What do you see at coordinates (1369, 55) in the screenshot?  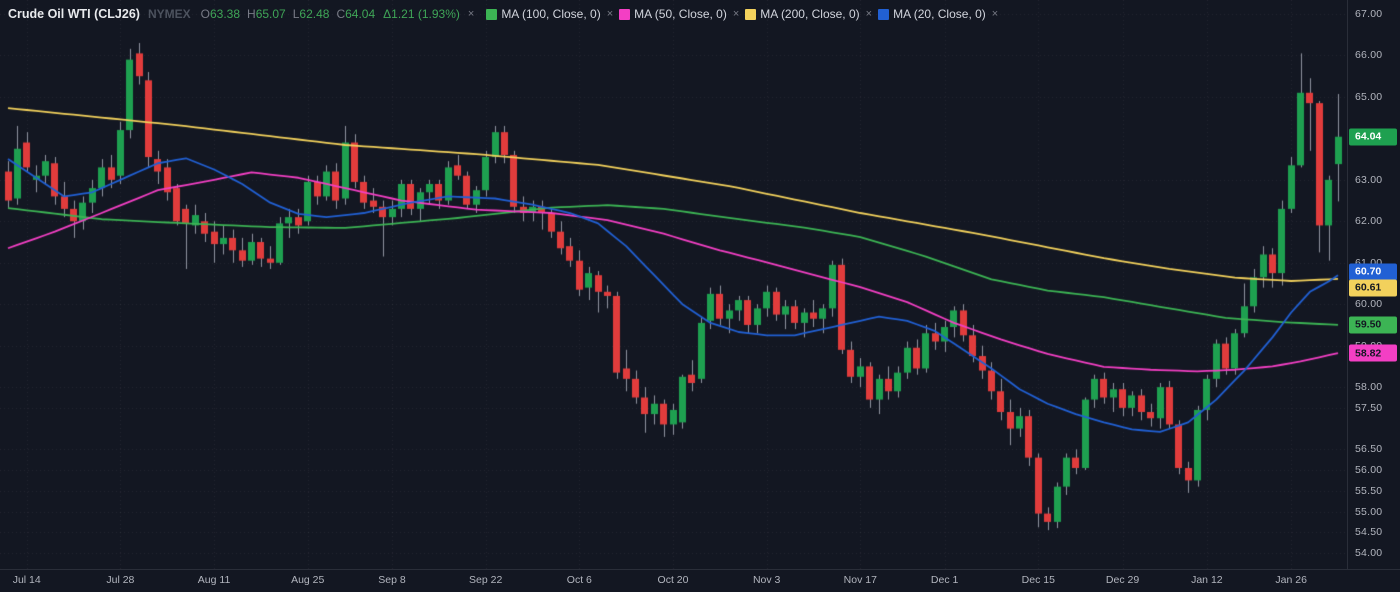 I see `price-tick-label: 66.00` at bounding box center [1369, 55].